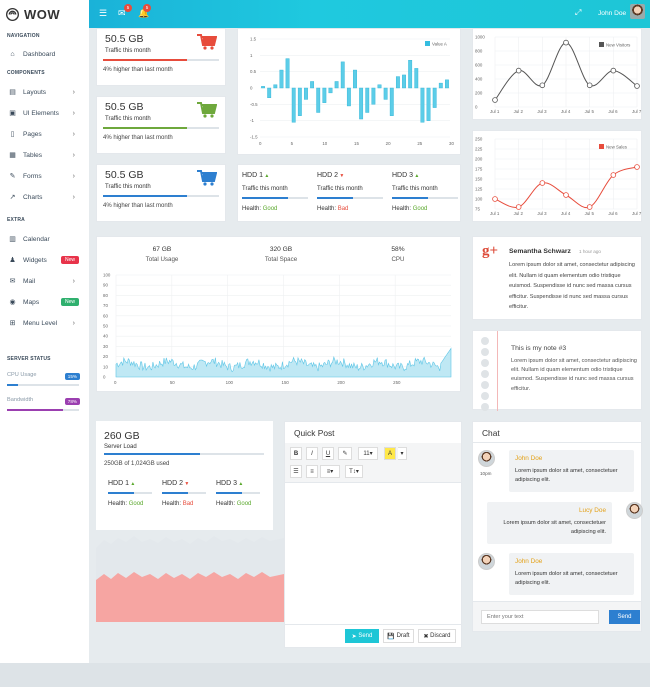  What do you see at coordinates (390, 453) in the screenshot?
I see `font-color-button: A` at bounding box center [390, 453].